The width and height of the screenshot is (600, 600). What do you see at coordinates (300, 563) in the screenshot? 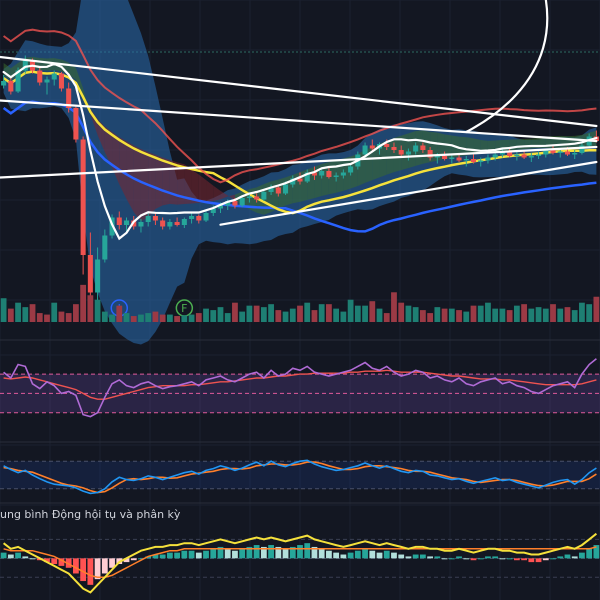
I see `macd-line` at bounding box center [300, 563].